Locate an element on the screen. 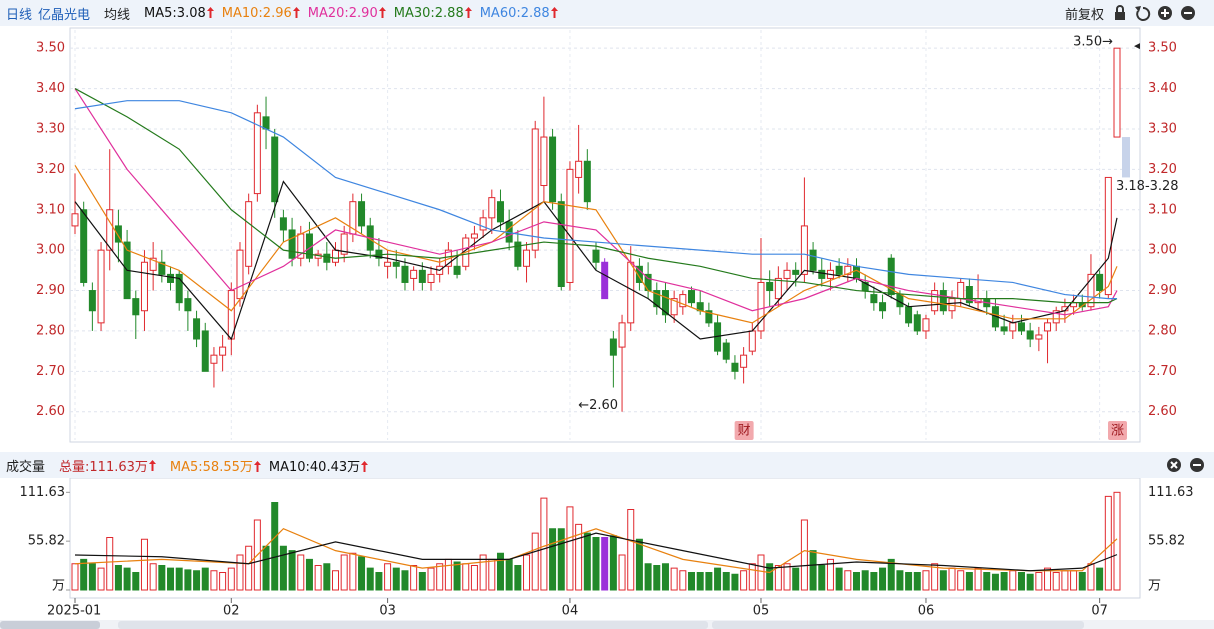 This screenshot has height=629, width=1214. y2-tick-label: 111.63 is located at coordinates (1171, 492).